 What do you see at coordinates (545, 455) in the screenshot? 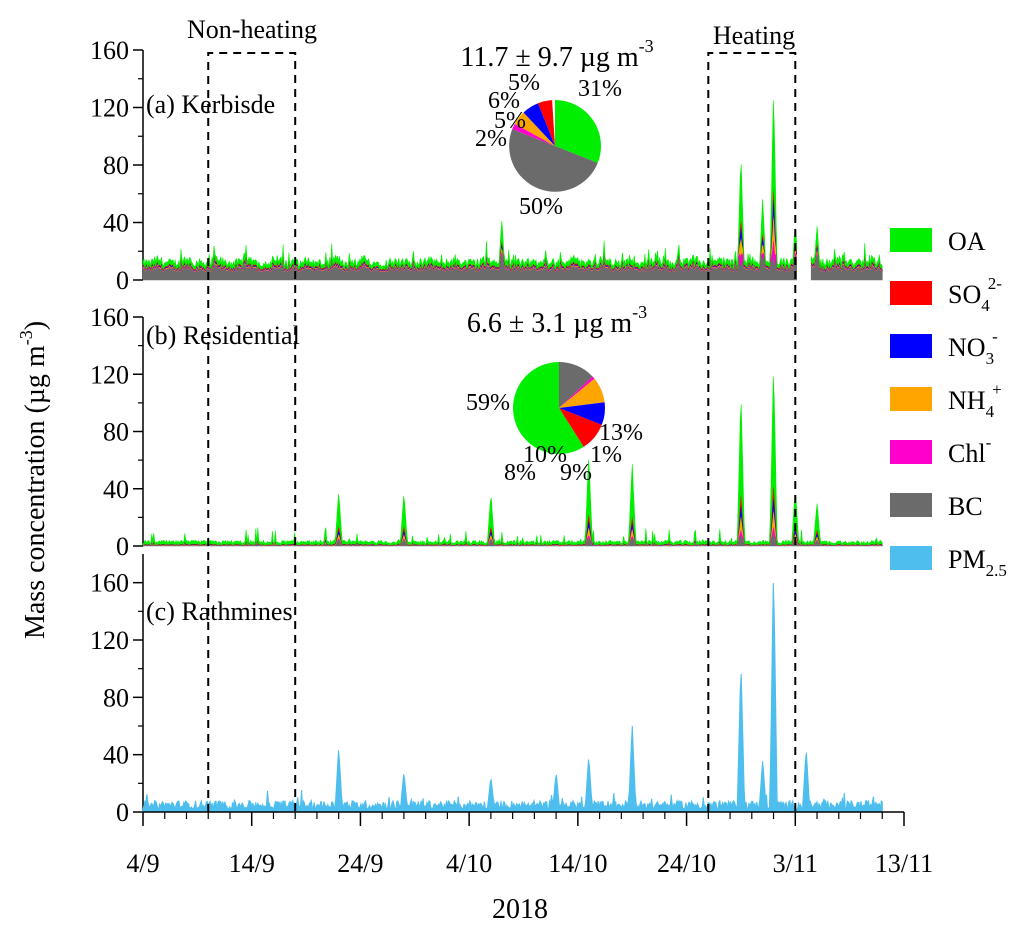
I see `pie-label-SO42-: 10%` at bounding box center [545, 455].